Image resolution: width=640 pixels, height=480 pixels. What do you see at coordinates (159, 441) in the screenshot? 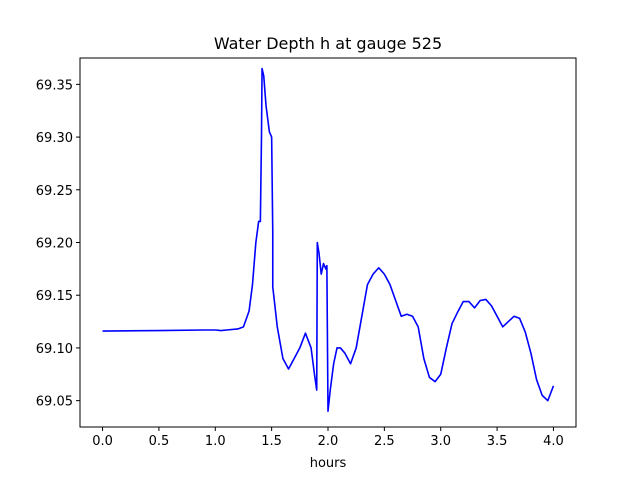
I see `x-tick-label: 0.5` at bounding box center [159, 441].